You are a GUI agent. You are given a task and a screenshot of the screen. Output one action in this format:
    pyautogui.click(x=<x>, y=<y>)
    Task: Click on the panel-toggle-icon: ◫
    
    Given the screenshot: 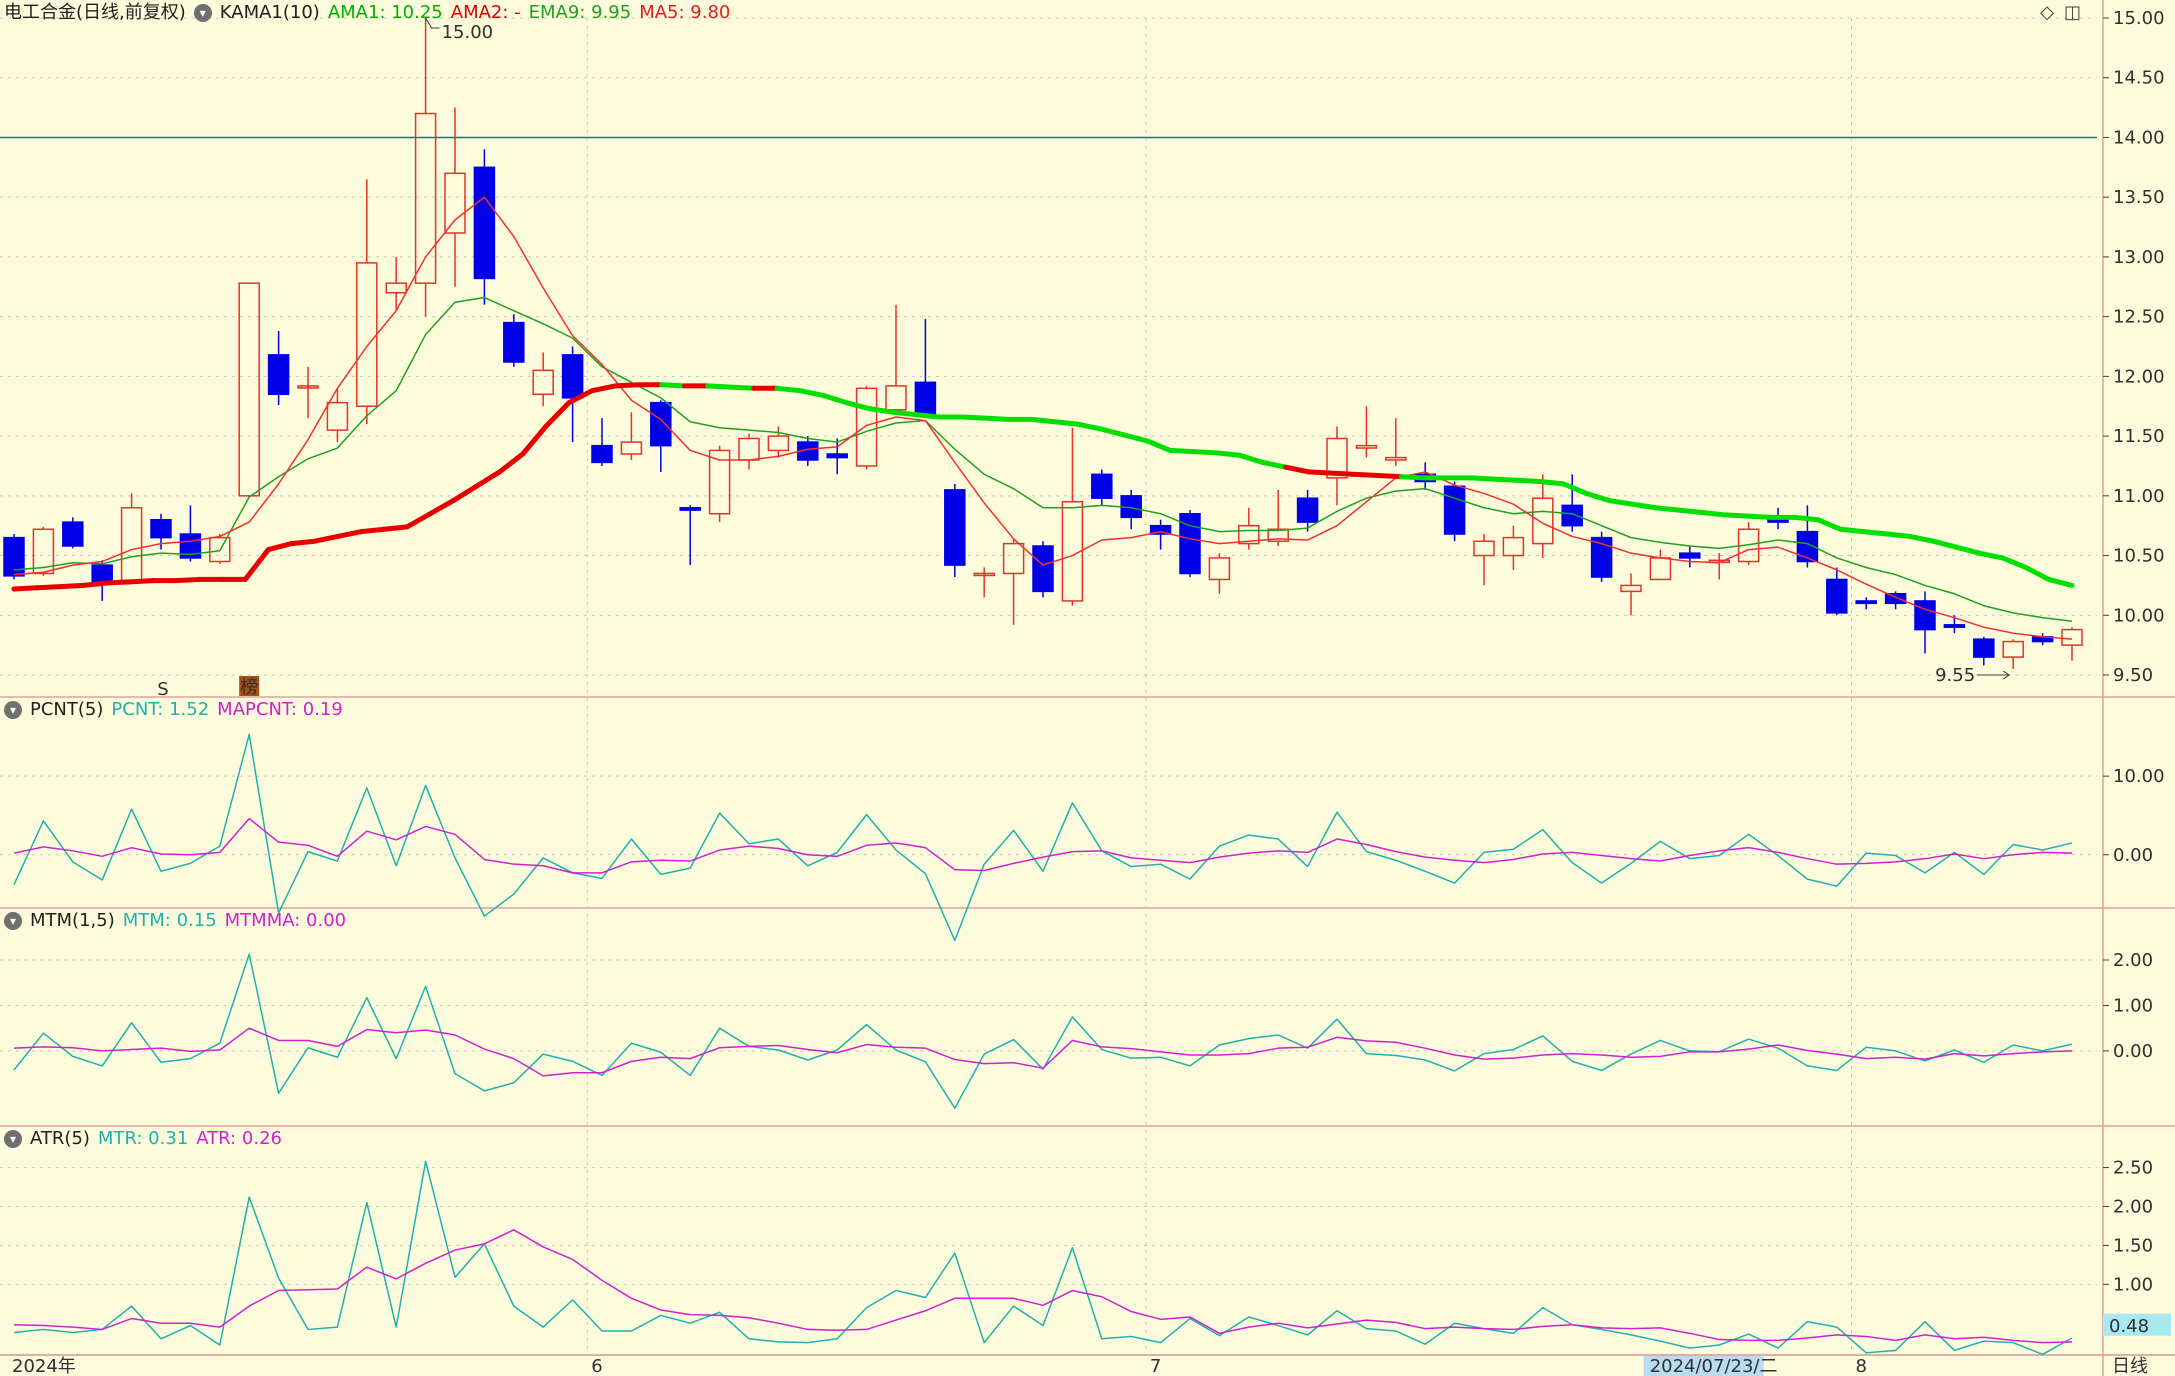 What is the action you would take?
    pyautogui.click(x=2072, y=12)
    